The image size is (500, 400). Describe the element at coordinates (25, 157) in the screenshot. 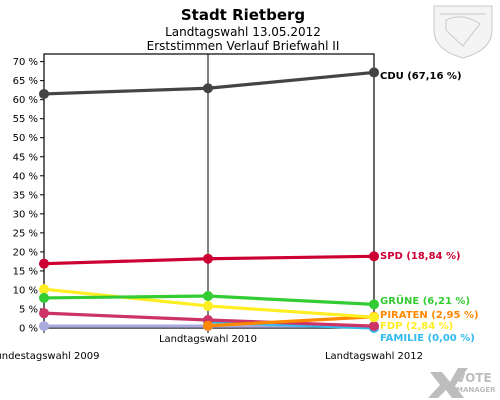

I see `y-tick-label: 45 %` at that location.